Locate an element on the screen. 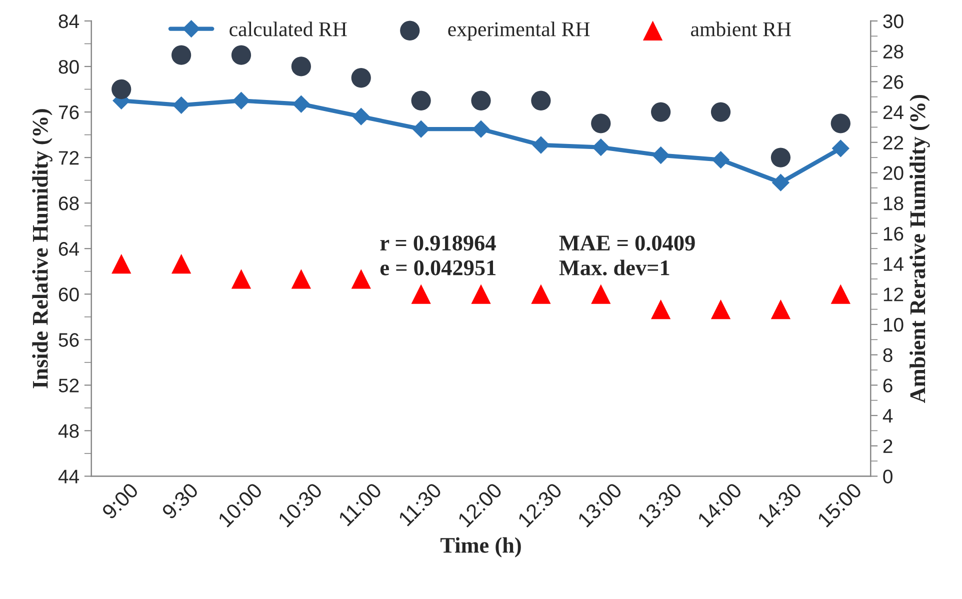 This screenshot has width=962, height=599. y-tick-label: 48 is located at coordinates (68, 431).